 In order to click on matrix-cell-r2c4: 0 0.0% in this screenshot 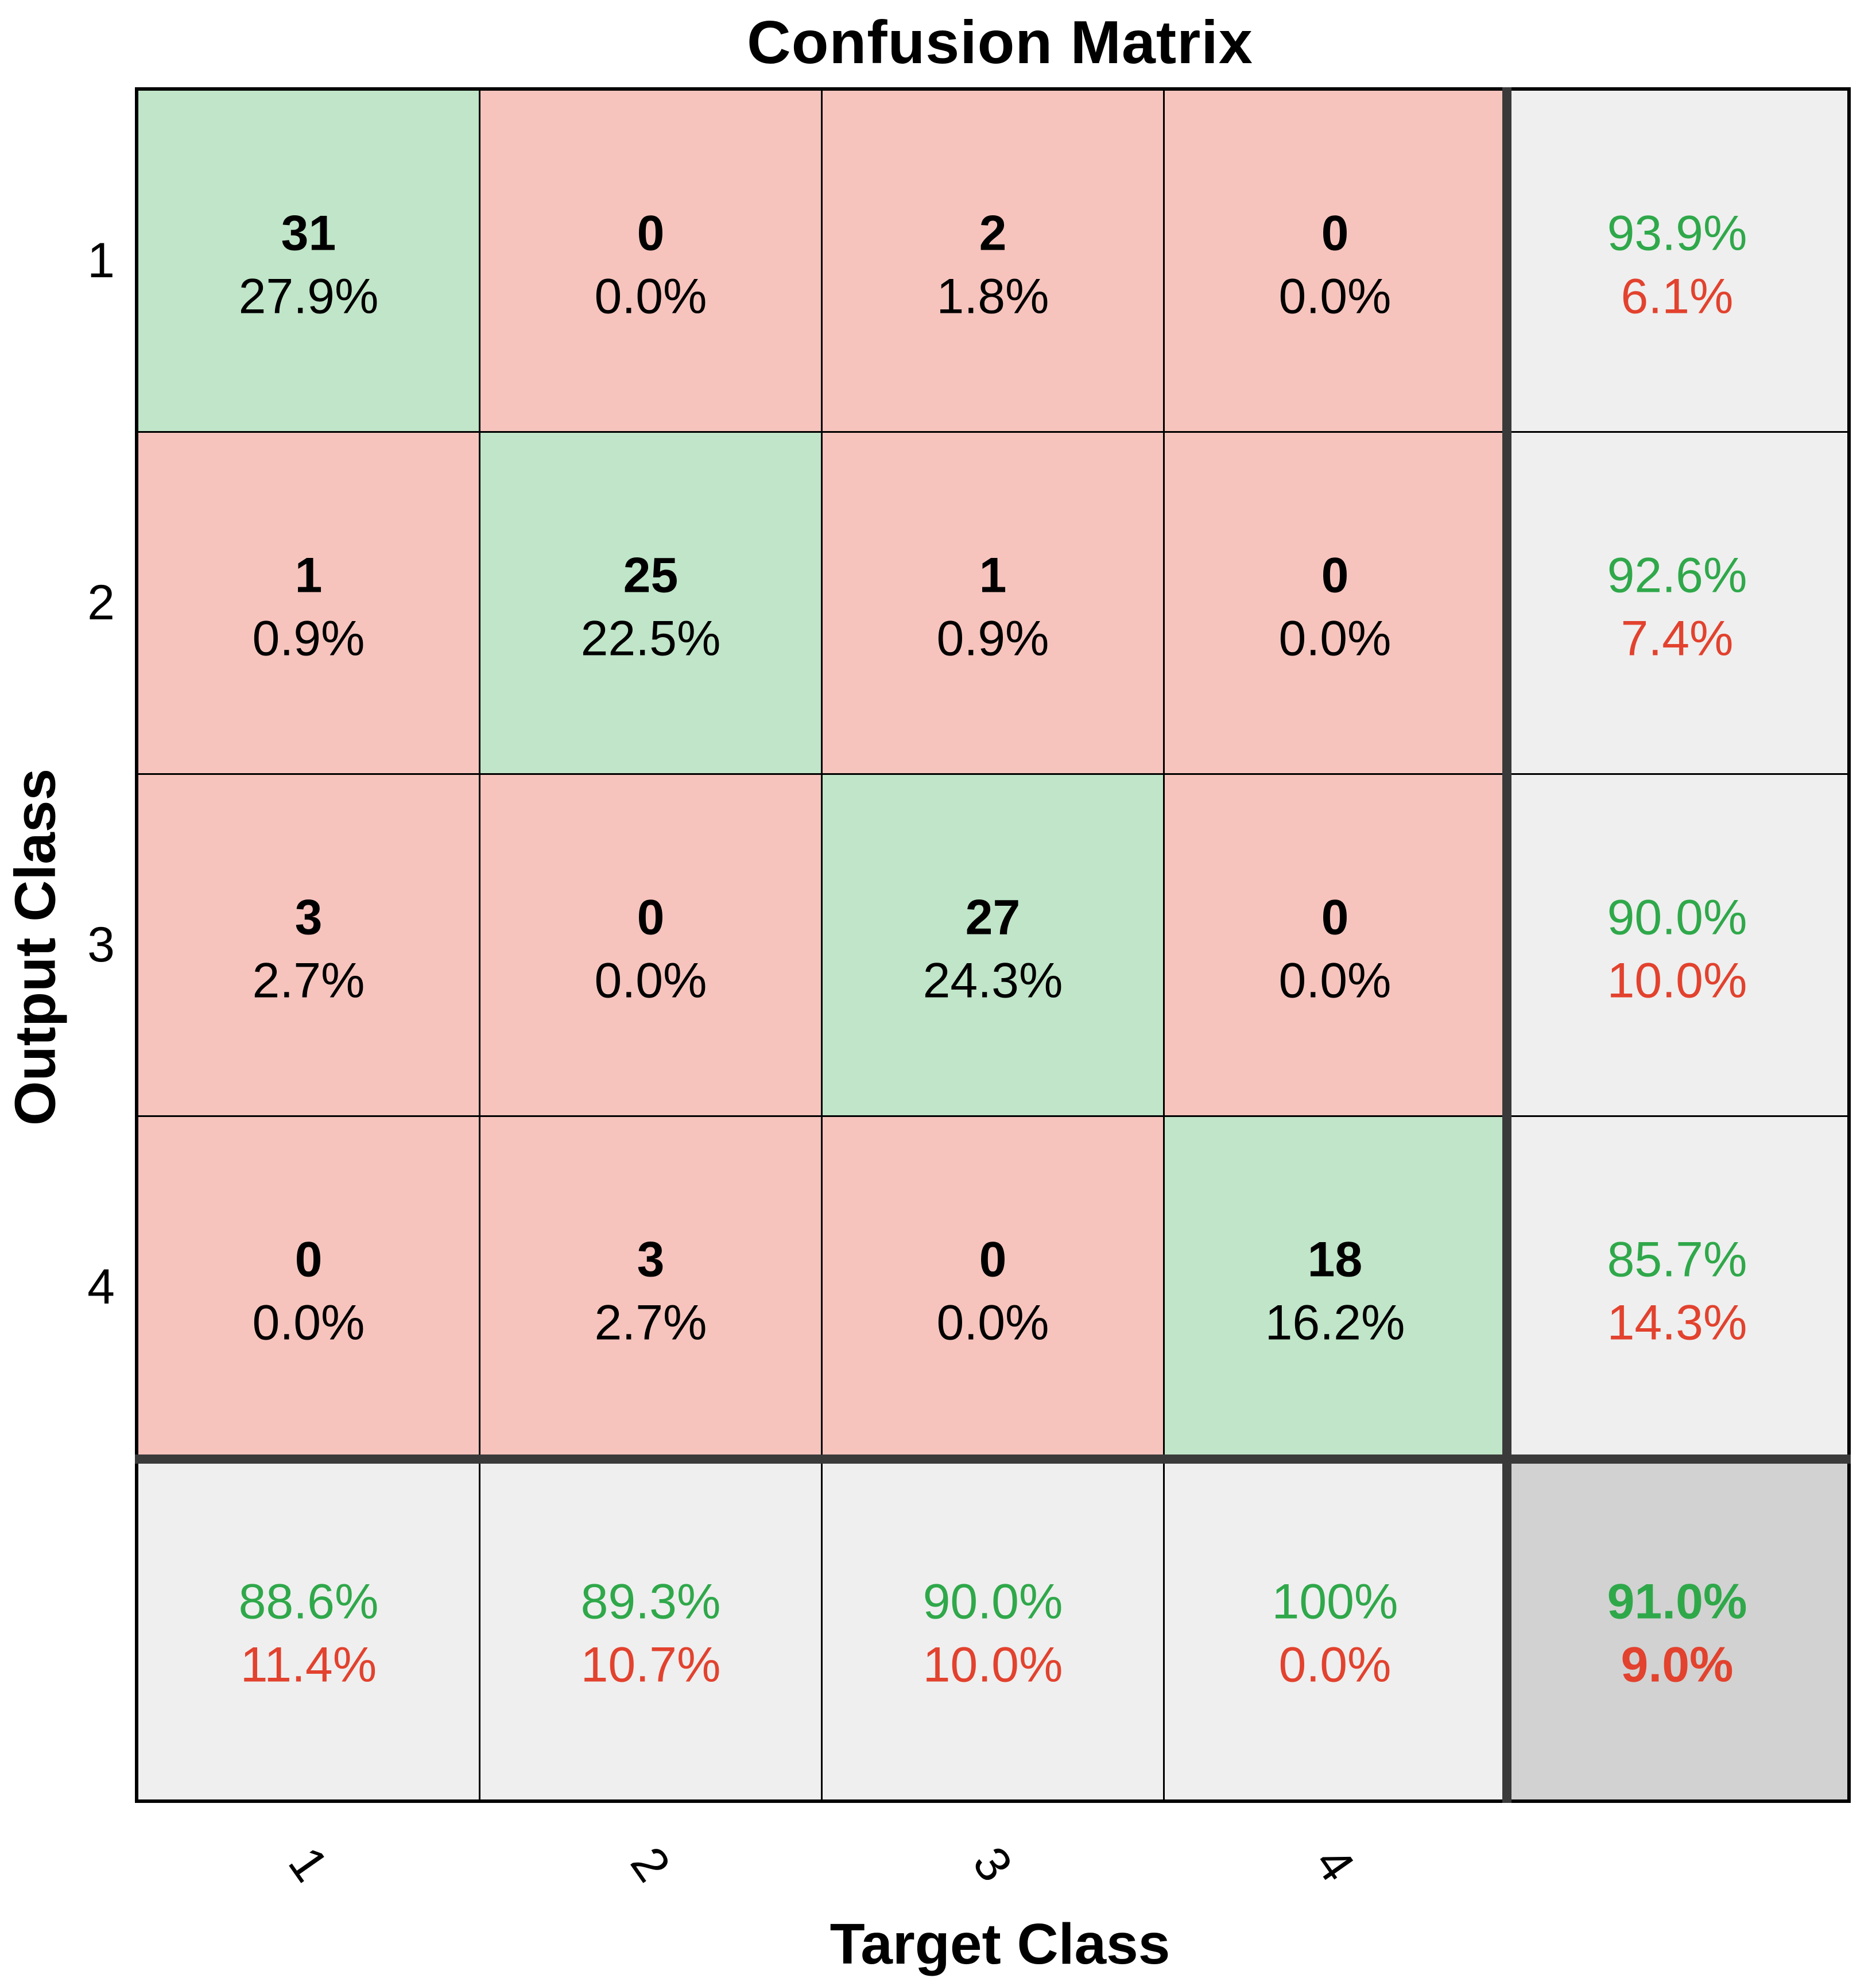, I will do `click(1335, 603)`.